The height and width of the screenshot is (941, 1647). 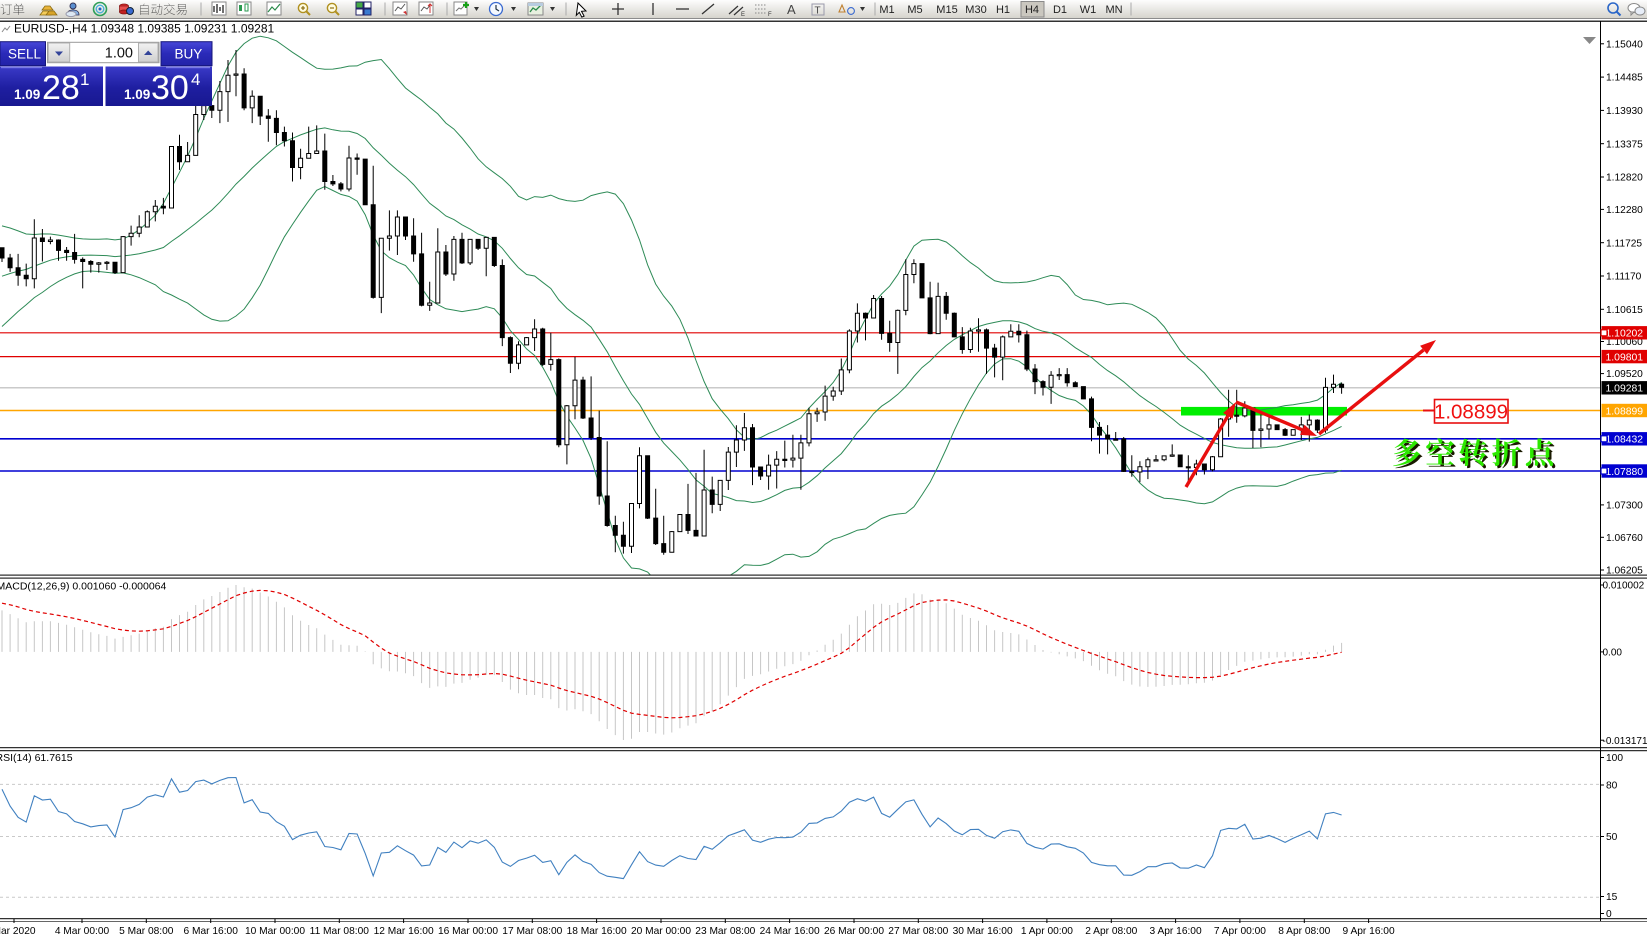 I want to click on svg-text: 2 Apr 08:00, so click(x=1111, y=931).